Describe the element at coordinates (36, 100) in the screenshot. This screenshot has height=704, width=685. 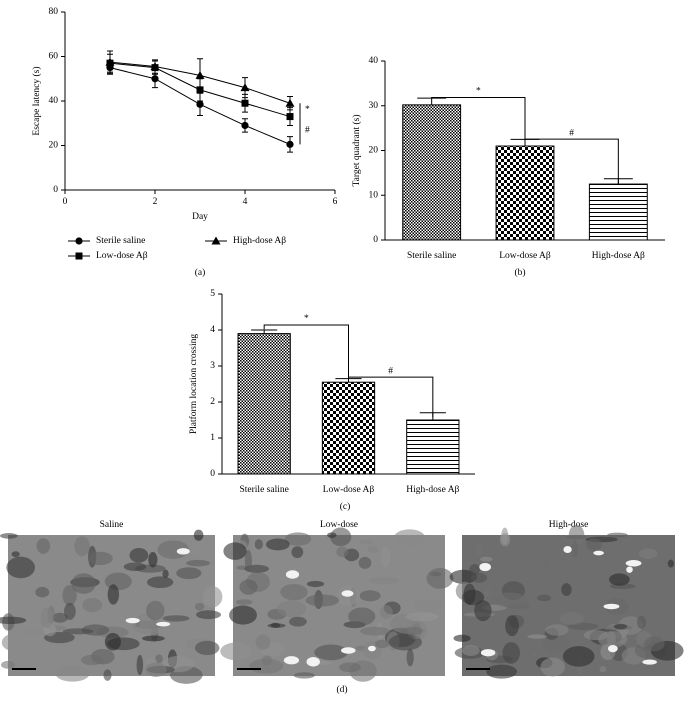
I see `y-axis-label: Escape latency (s)` at that location.